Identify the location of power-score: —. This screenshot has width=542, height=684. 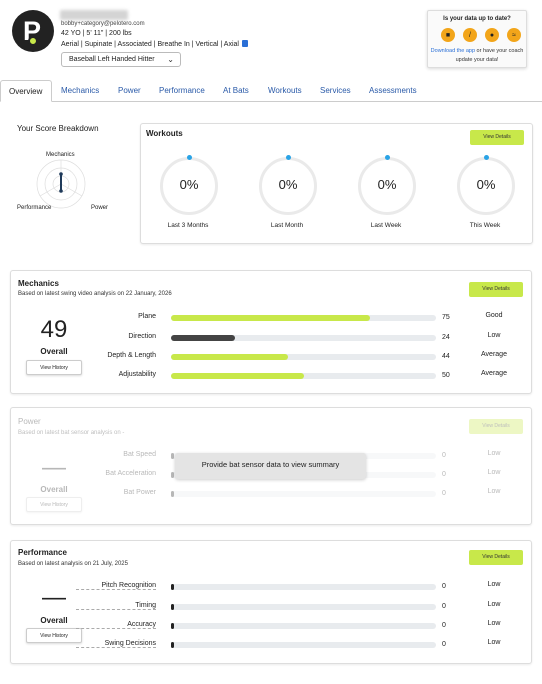
(54, 467).